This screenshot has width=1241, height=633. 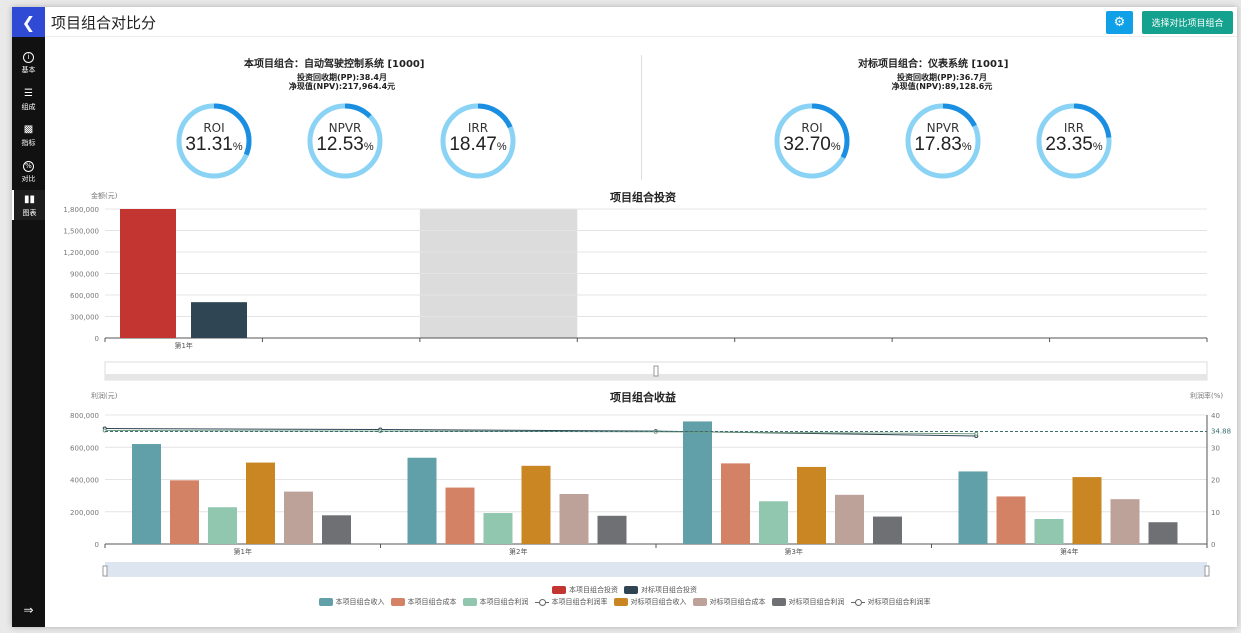 I want to click on zoom-slider-handle-right, so click(x=1207, y=571).